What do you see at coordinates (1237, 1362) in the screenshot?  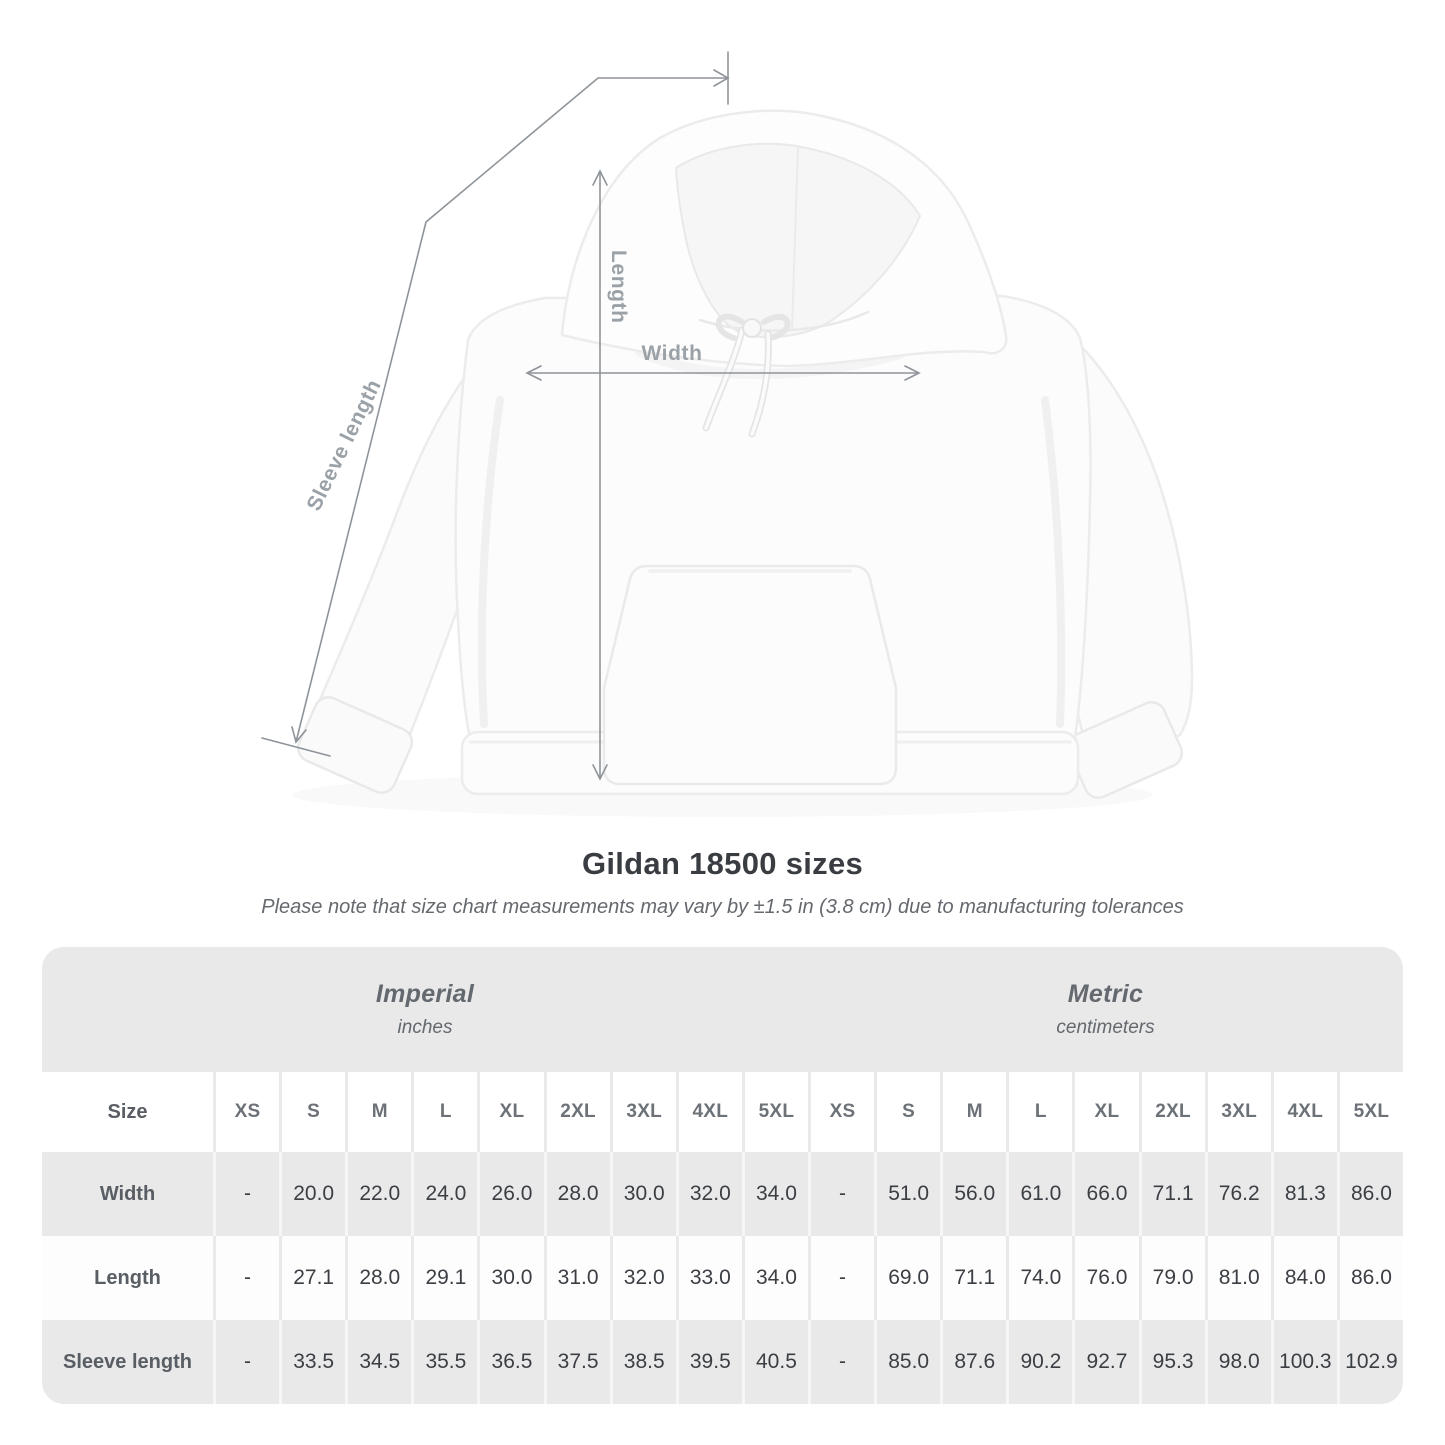 I see `sleeve-metric-3xl: 98.0` at bounding box center [1237, 1362].